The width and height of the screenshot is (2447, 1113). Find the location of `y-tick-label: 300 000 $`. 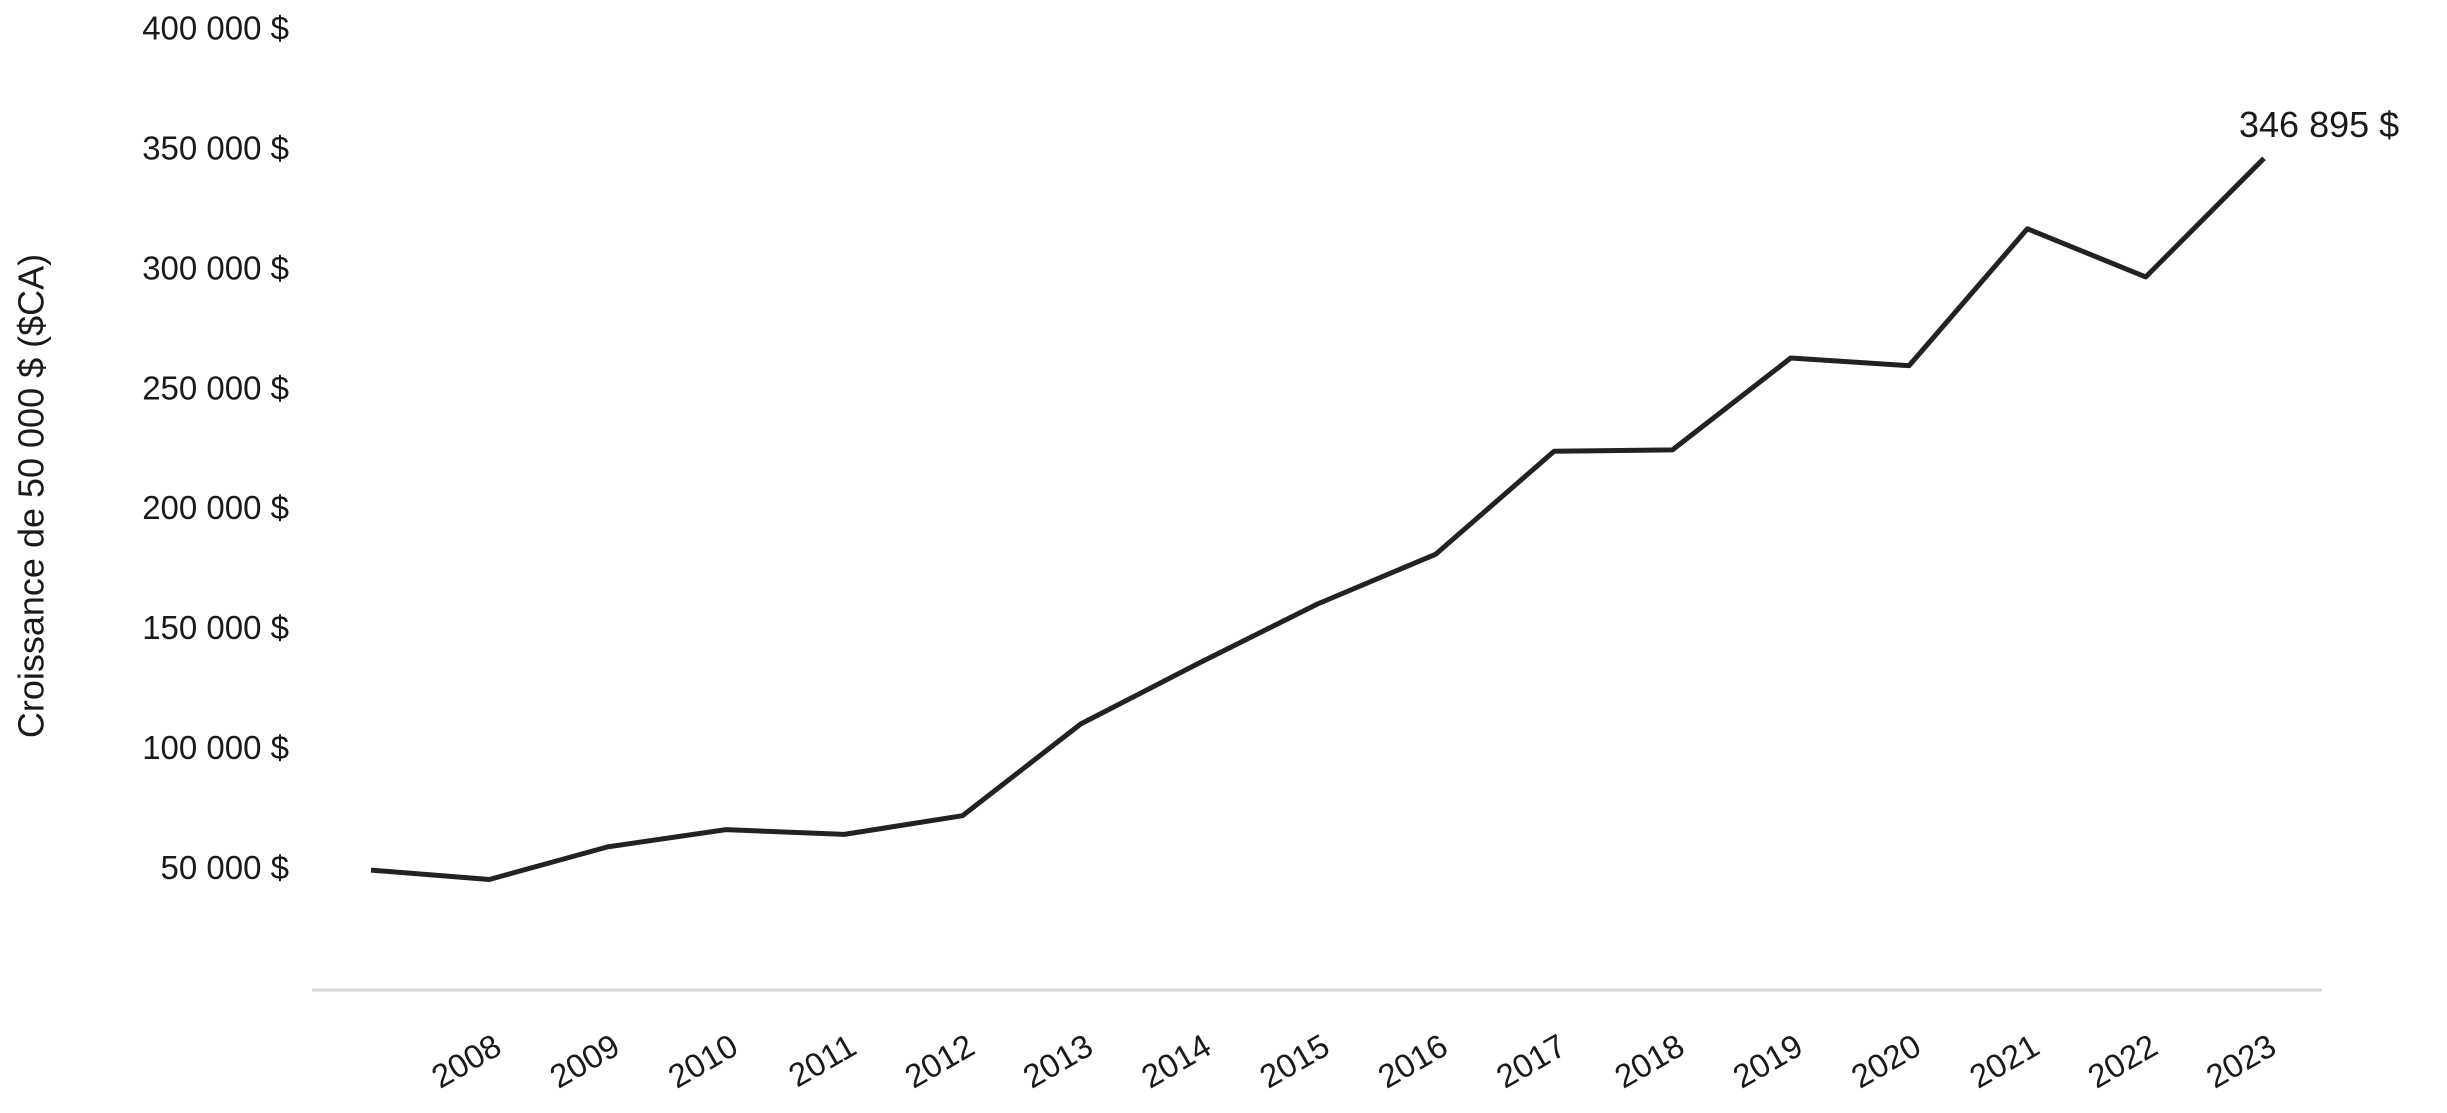

y-tick-label: 300 000 $ is located at coordinates (215, 267).